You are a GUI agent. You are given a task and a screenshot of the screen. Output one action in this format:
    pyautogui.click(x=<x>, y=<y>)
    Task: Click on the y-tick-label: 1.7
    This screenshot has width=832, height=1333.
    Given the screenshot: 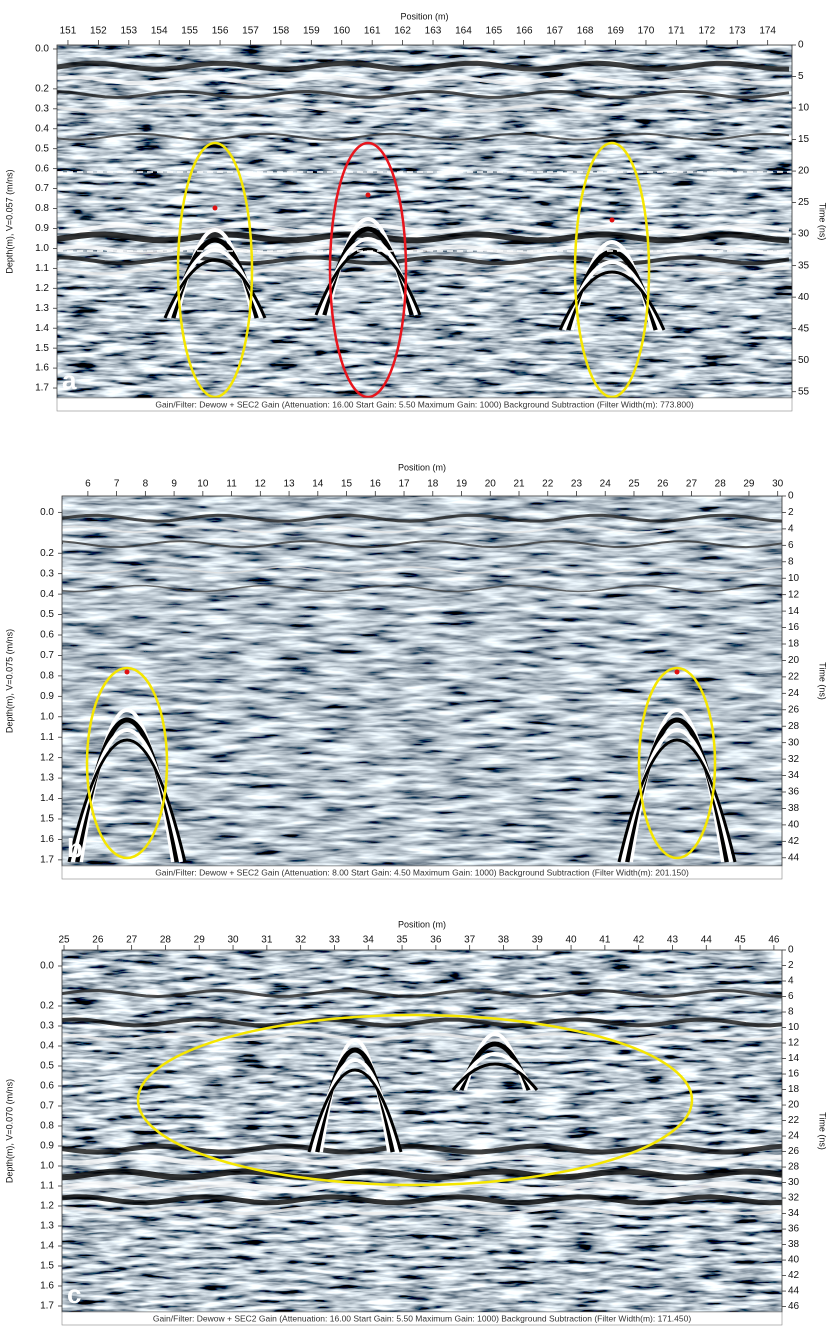 What is the action you would take?
    pyautogui.click(x=42, y=388)
    